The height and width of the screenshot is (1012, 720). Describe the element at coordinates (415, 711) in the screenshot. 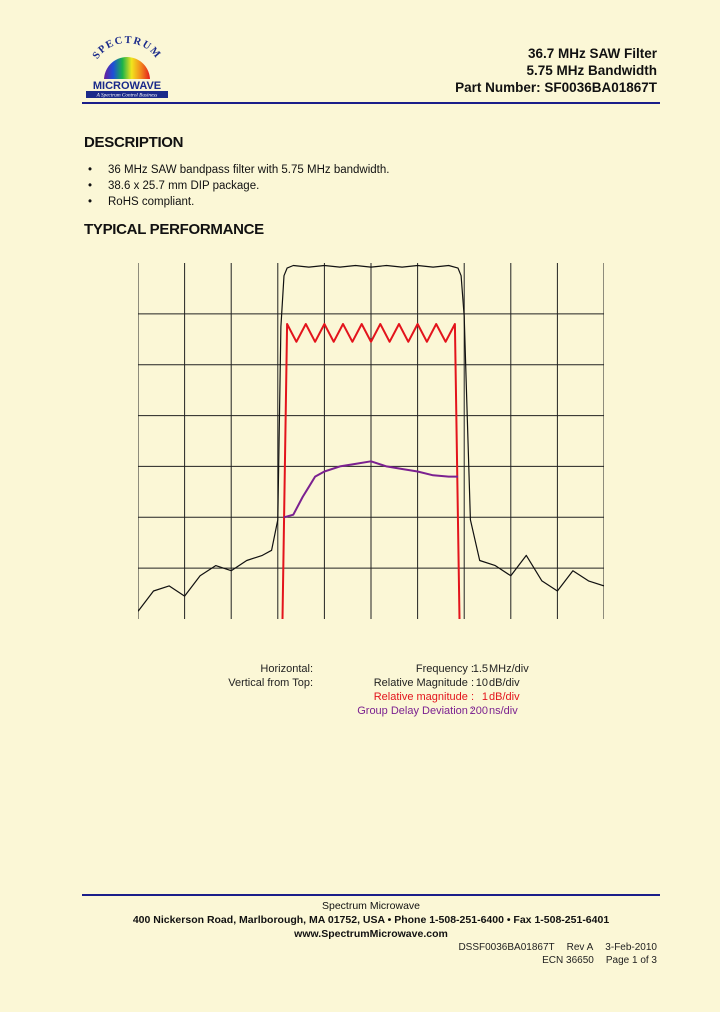

I see `legend-quantity: Group Delay Deviation :` at that location.